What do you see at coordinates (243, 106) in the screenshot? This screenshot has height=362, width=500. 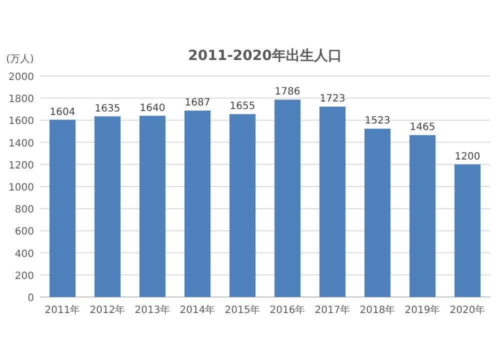 I see `data-label: 1655` at bounding box center [243, 106].